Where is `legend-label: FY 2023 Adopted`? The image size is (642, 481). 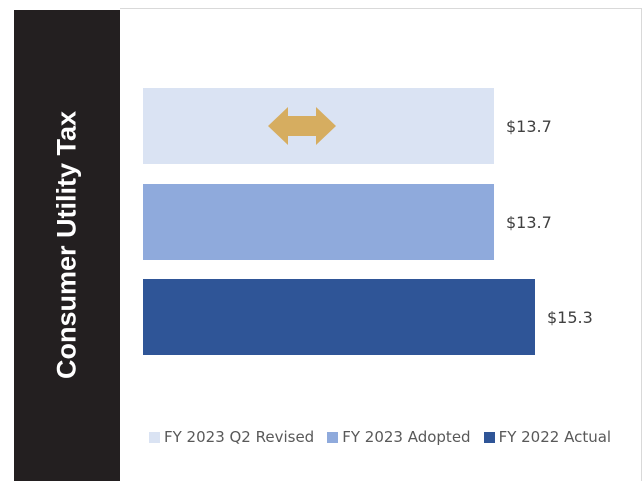 legend-label: FY 2023 Adopted is located at coordinates (406, 437).